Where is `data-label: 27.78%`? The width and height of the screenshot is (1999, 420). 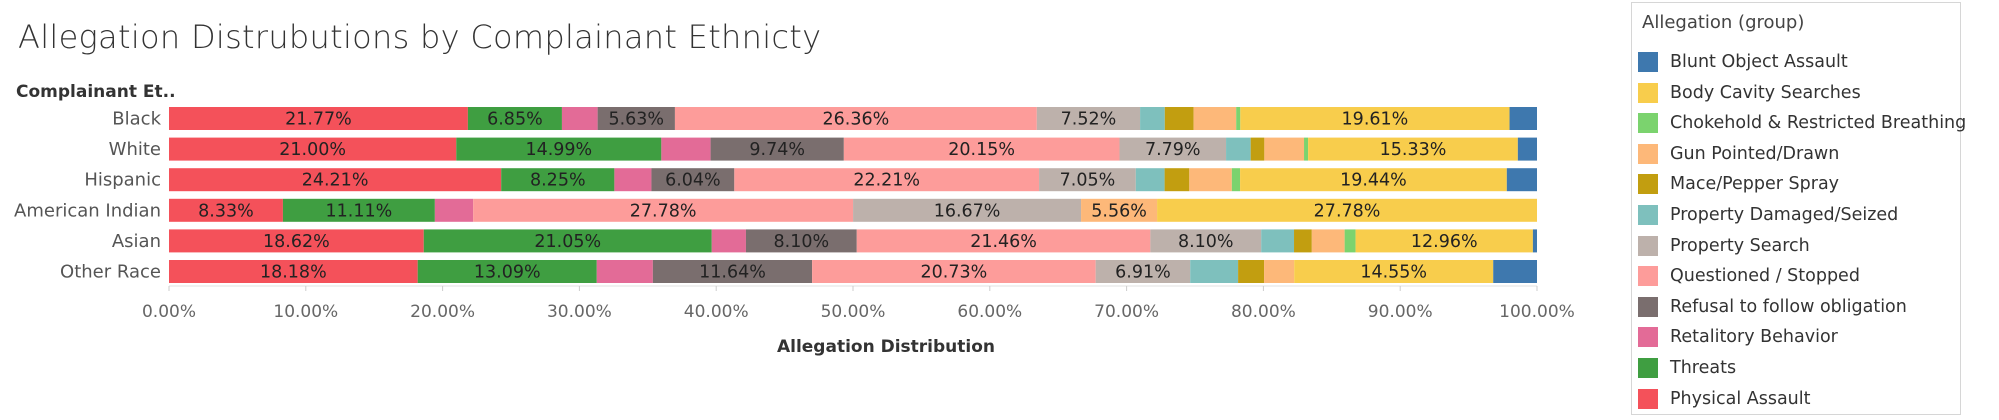 data-label: 27.78% is located at coordinates (663, 211).